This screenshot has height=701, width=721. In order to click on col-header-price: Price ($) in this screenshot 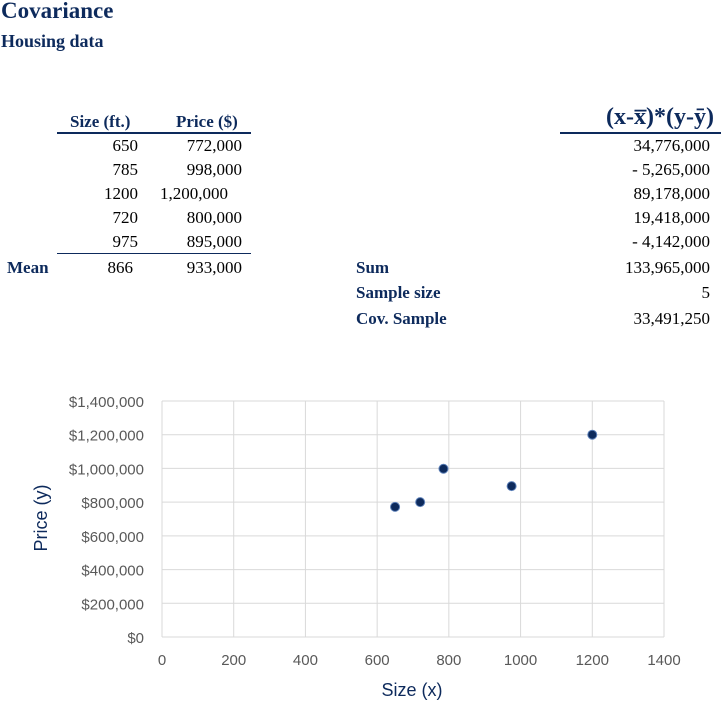, I will do `click(207, 121)`.